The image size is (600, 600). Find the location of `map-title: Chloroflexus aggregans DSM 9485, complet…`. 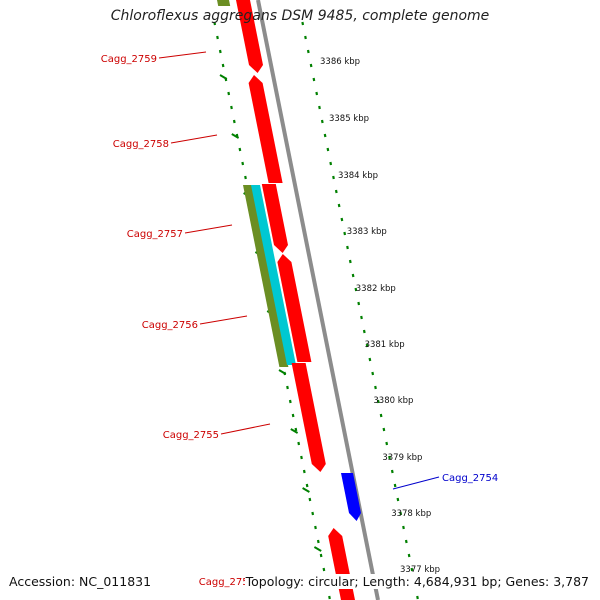

map-title: Chloroflexus aggregans DSM 9485, complet… is located at coordinates (300, 16).